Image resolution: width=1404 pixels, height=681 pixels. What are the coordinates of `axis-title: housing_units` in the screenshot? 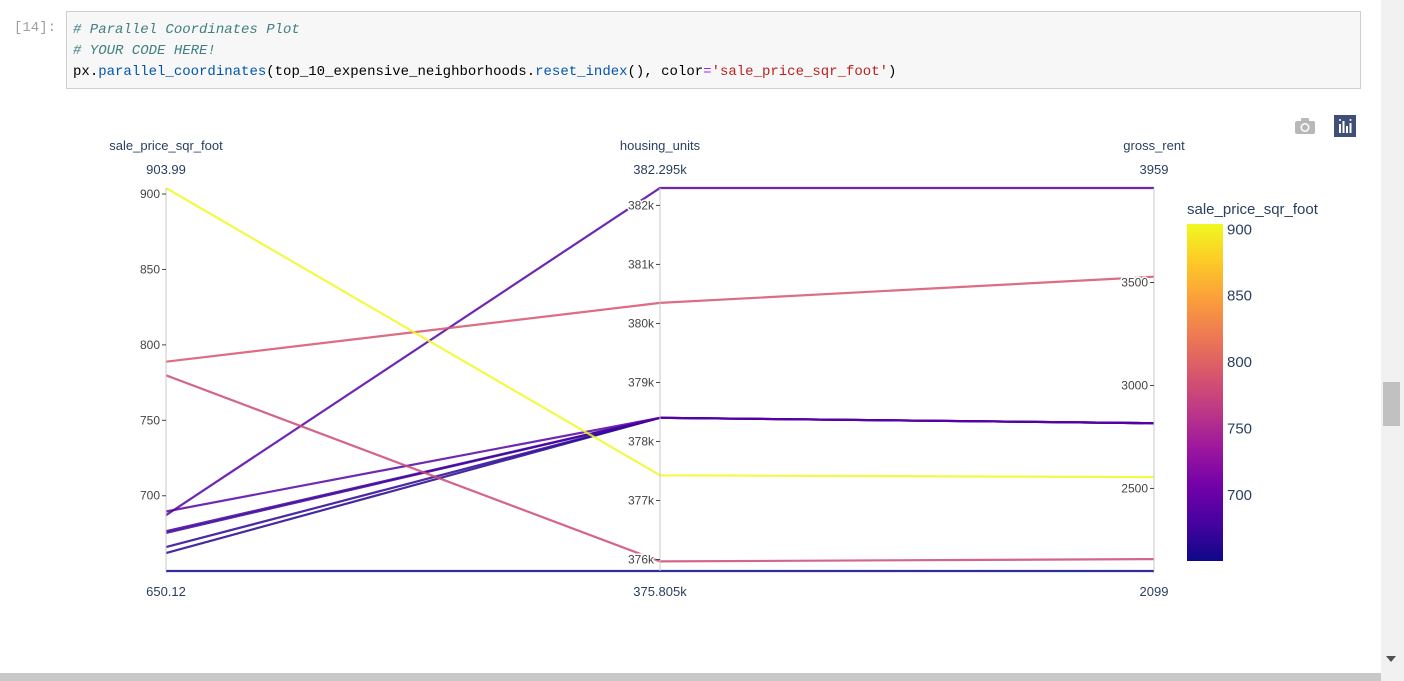 It's located at (660, 145).